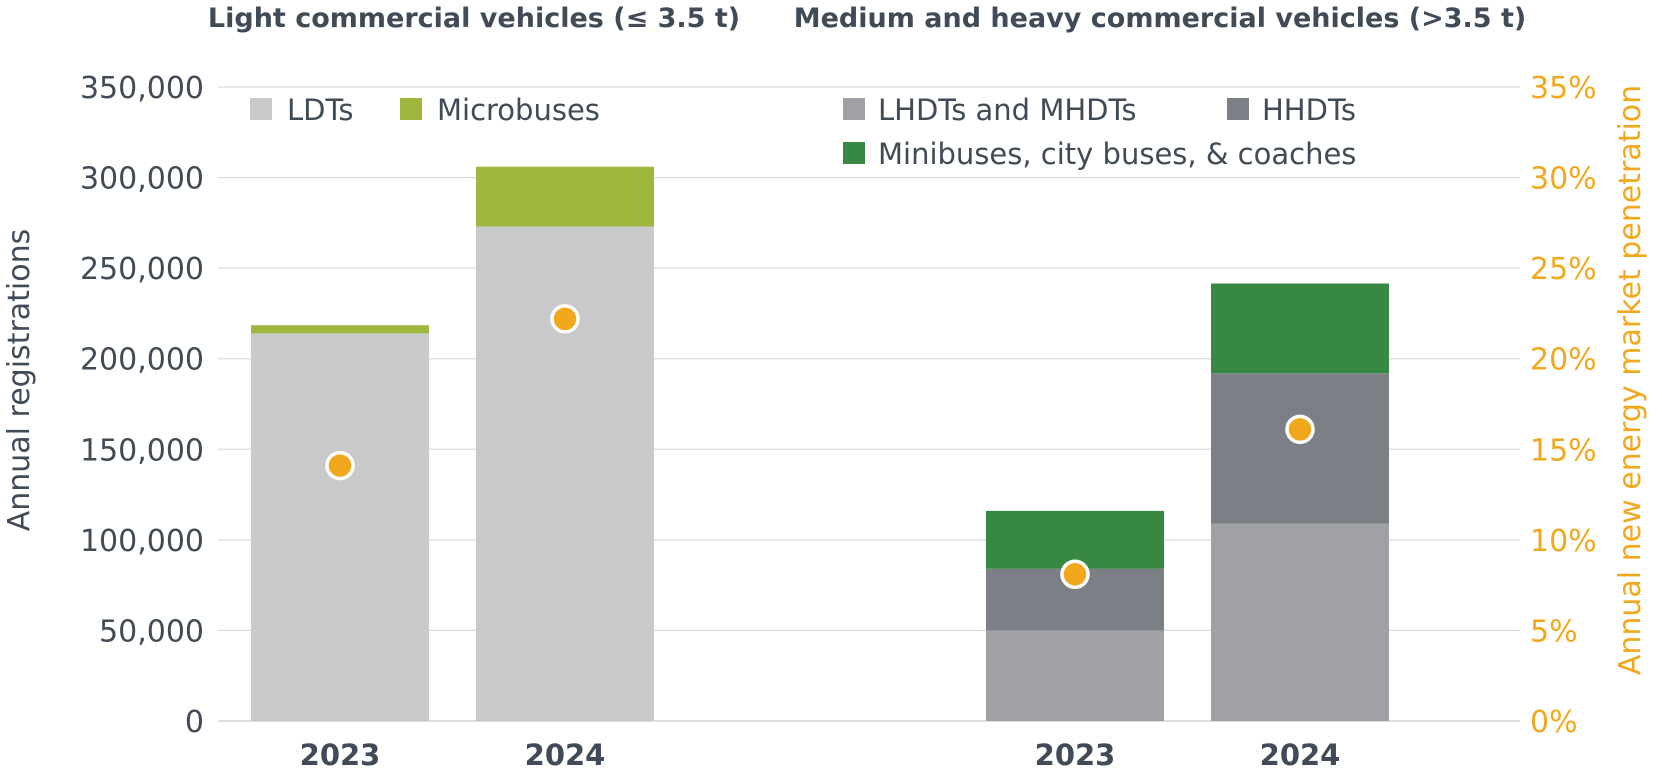  I want to click on y-tick-label: 200,000, so click(142, 360).